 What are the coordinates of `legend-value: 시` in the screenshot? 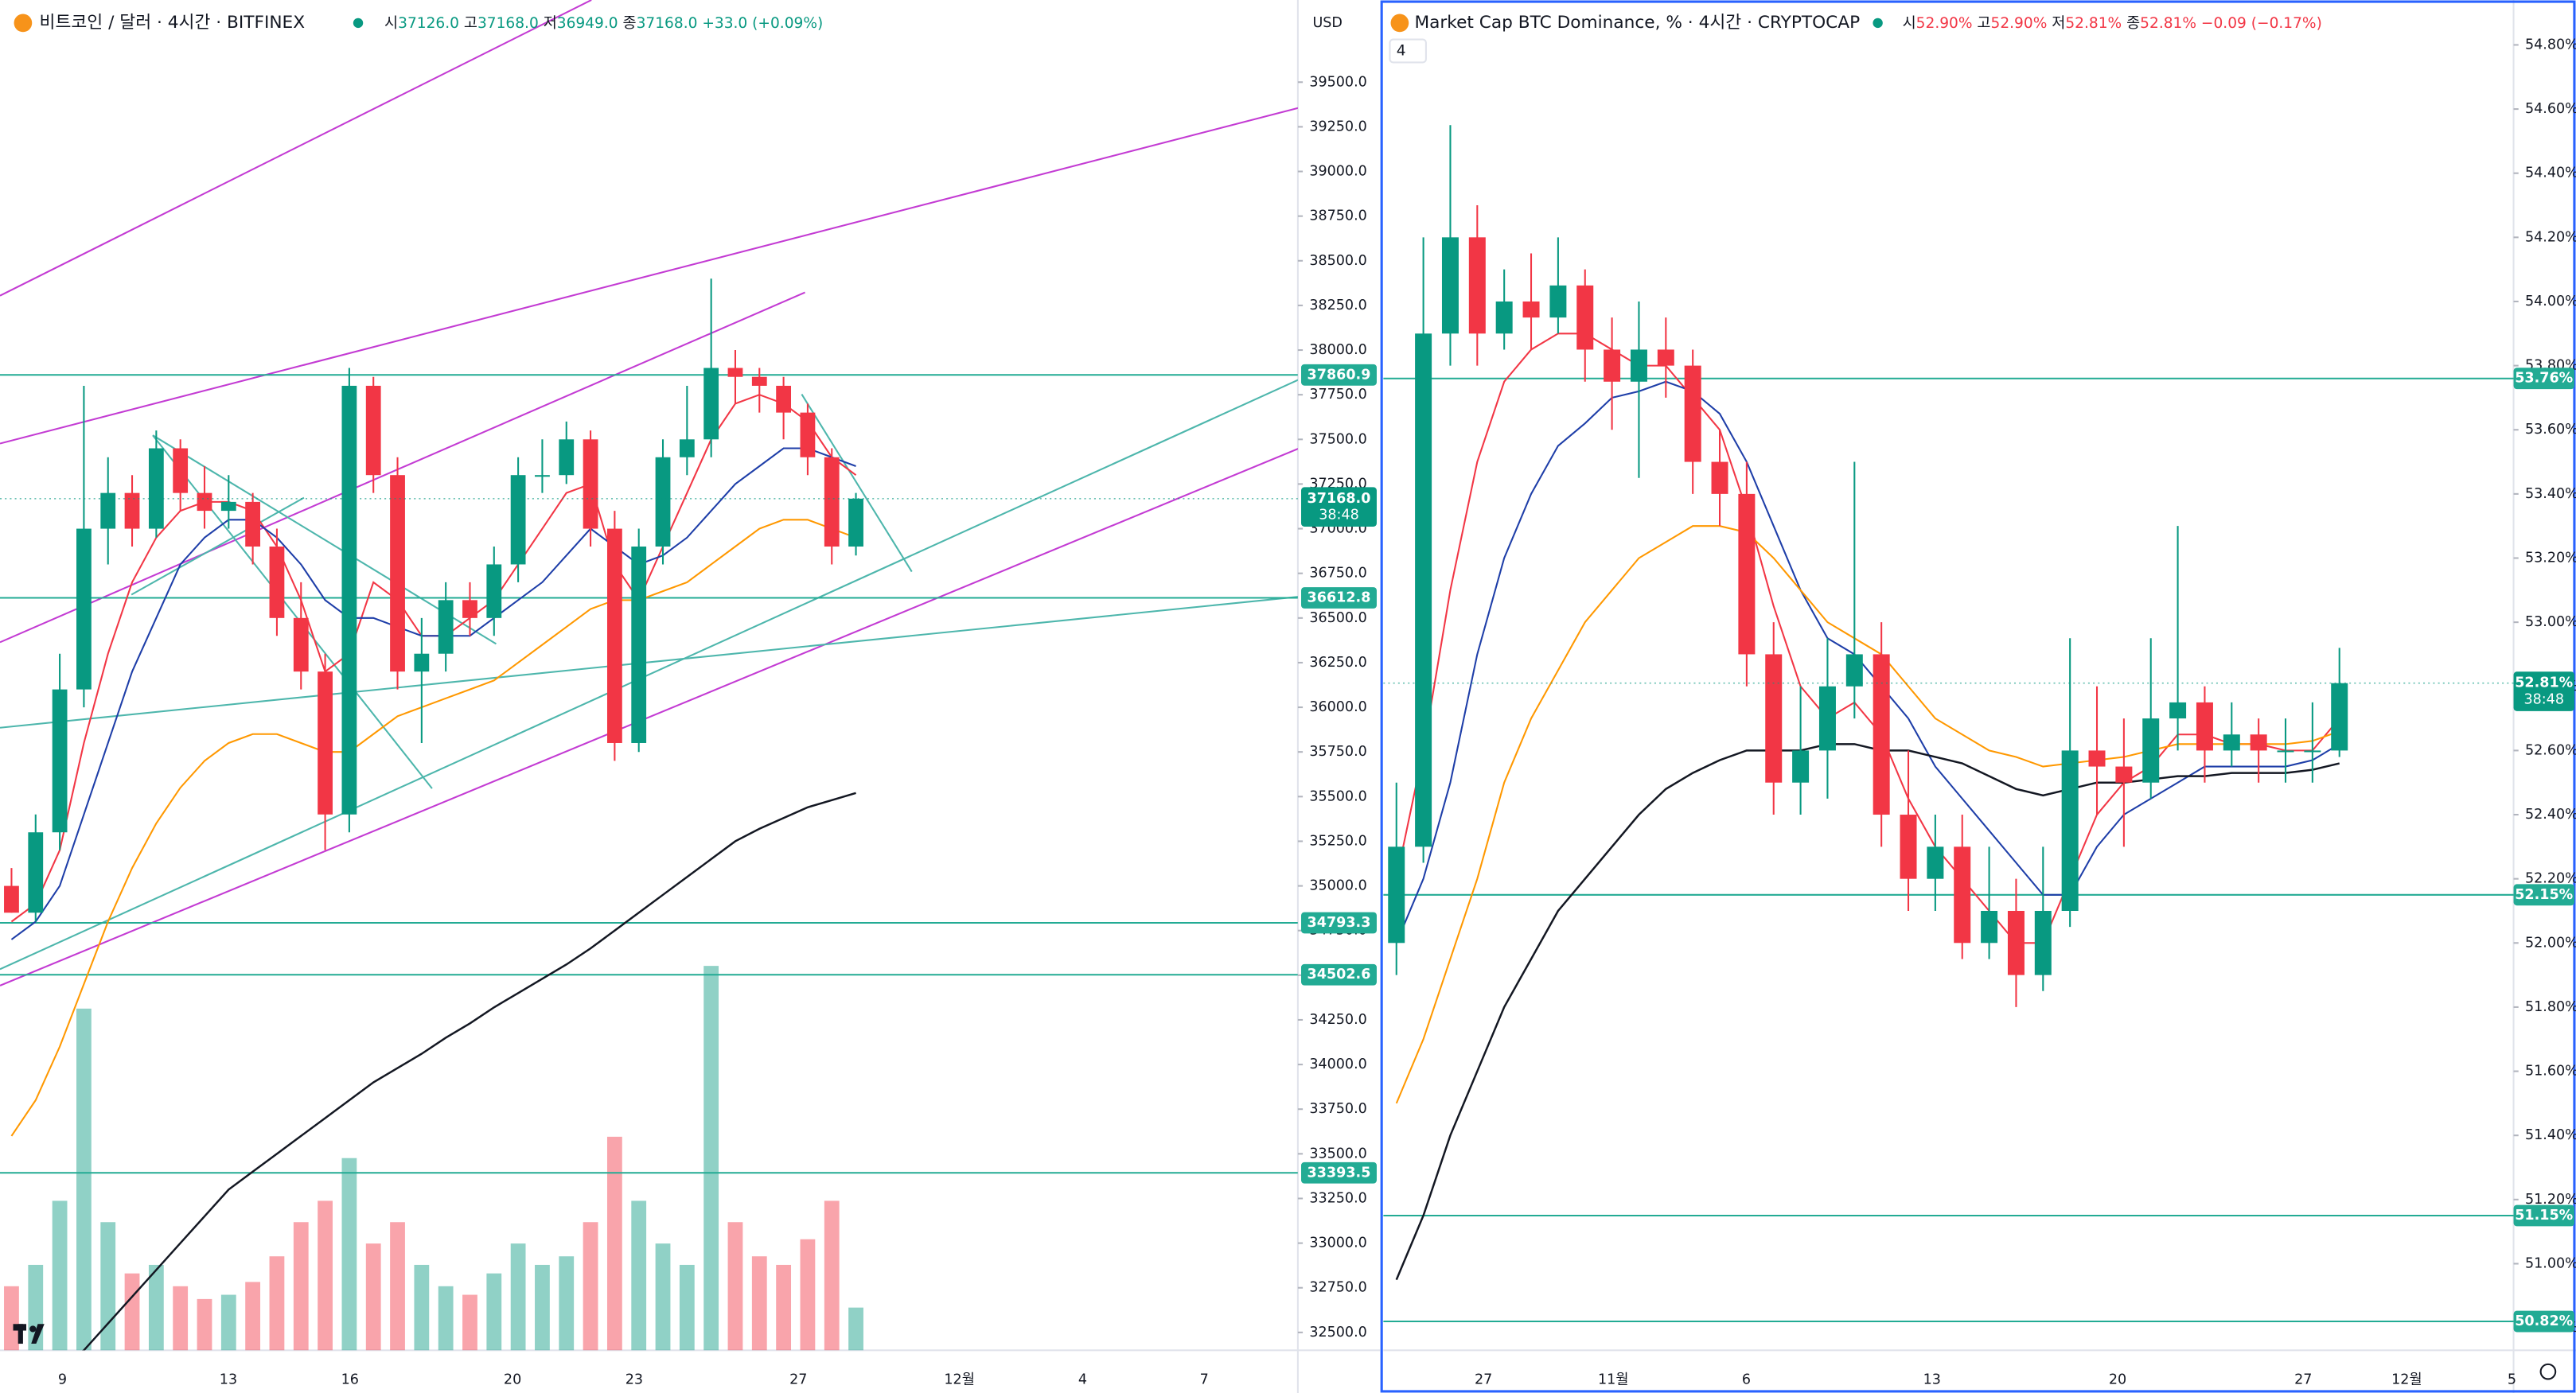 It's located at (1909, 23).